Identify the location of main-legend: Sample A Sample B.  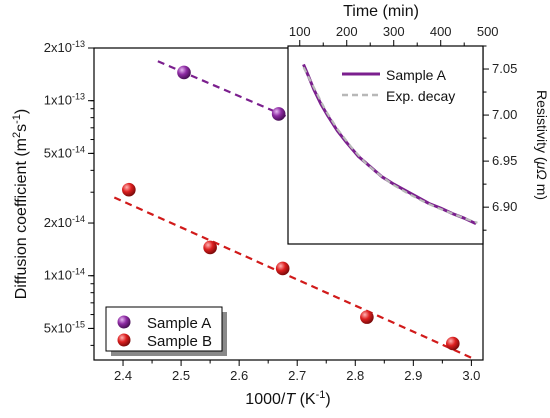
(166, 331).